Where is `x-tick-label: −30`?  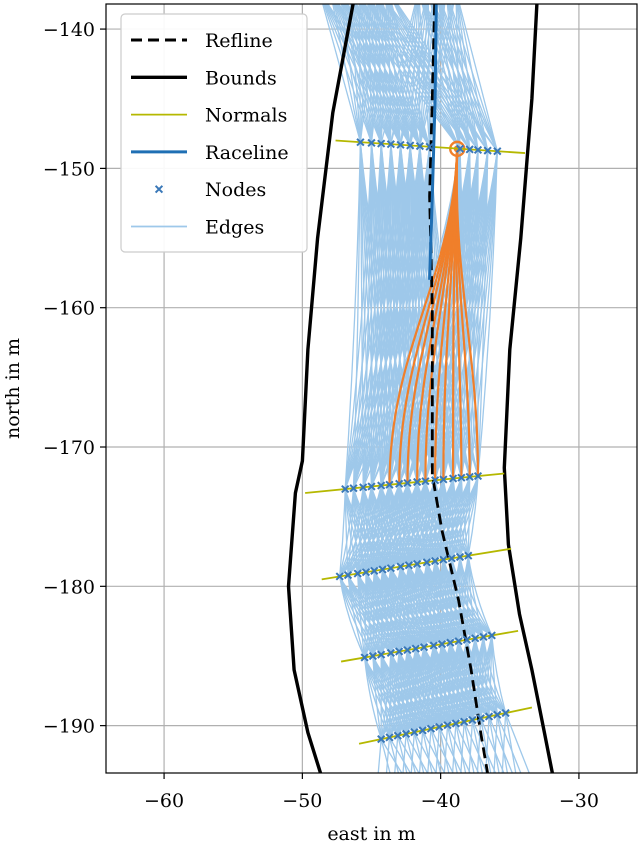 x-tick-label: −30 is located at coordinates (579, 801).